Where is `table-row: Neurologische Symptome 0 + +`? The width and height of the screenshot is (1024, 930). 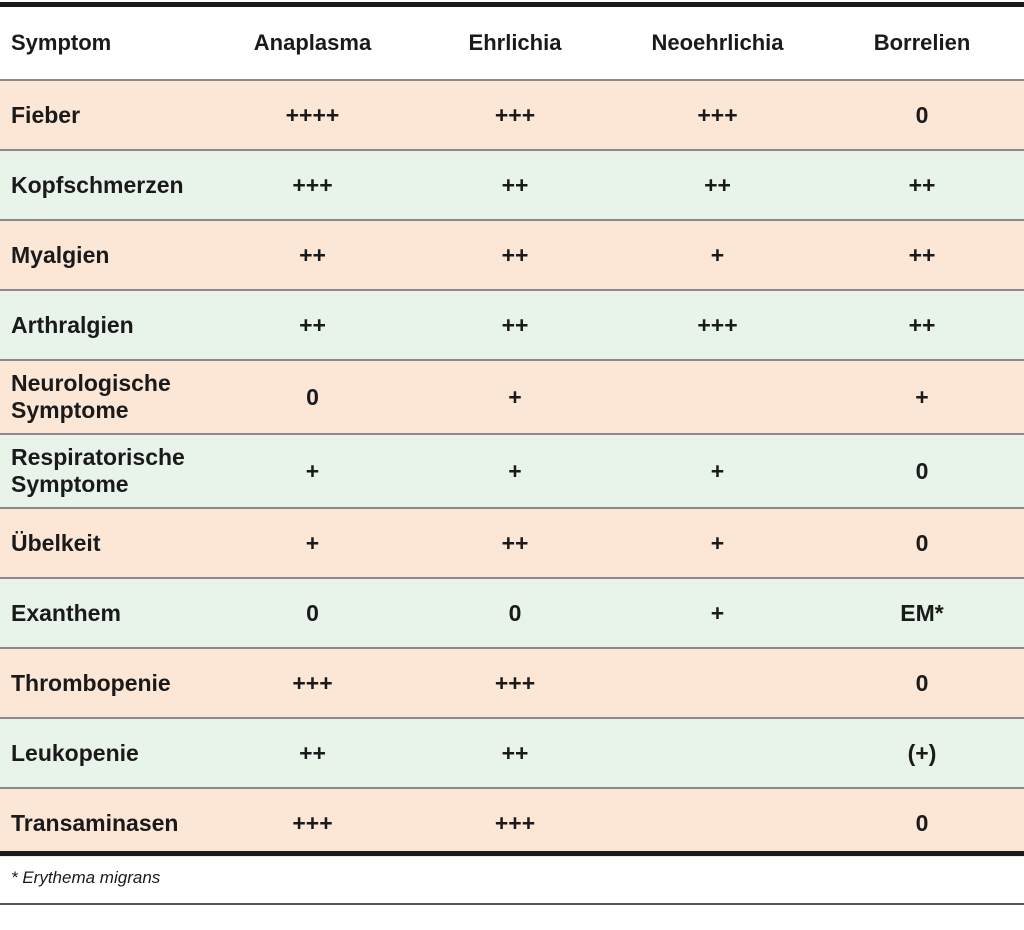 table-row: Neurologische Symptome 0 + + is located at coordinates (512, 397).